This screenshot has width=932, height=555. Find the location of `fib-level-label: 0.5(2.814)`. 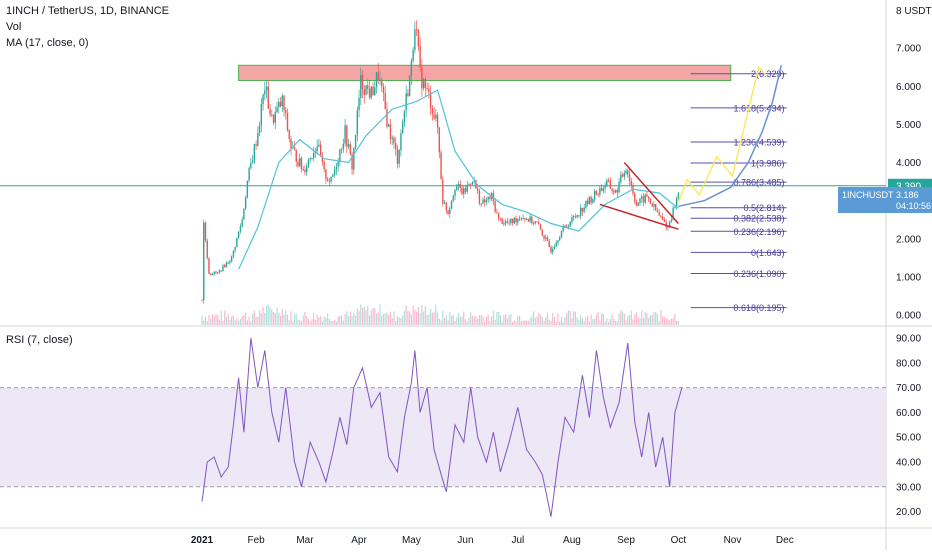

fib-level-label: 0.5(2.814) is located at coordinates (764, 208).